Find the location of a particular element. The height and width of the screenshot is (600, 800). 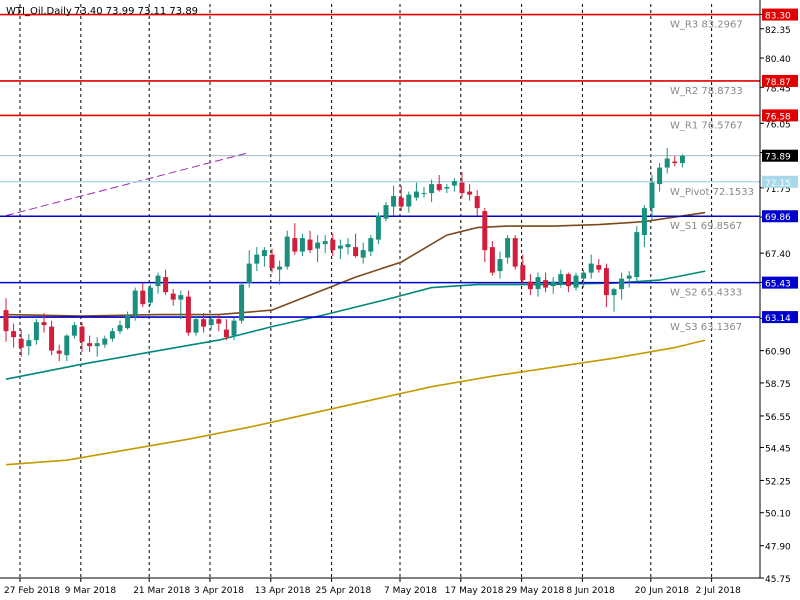

price-tick-label: 45.75 is located at coordinates (778, 580).